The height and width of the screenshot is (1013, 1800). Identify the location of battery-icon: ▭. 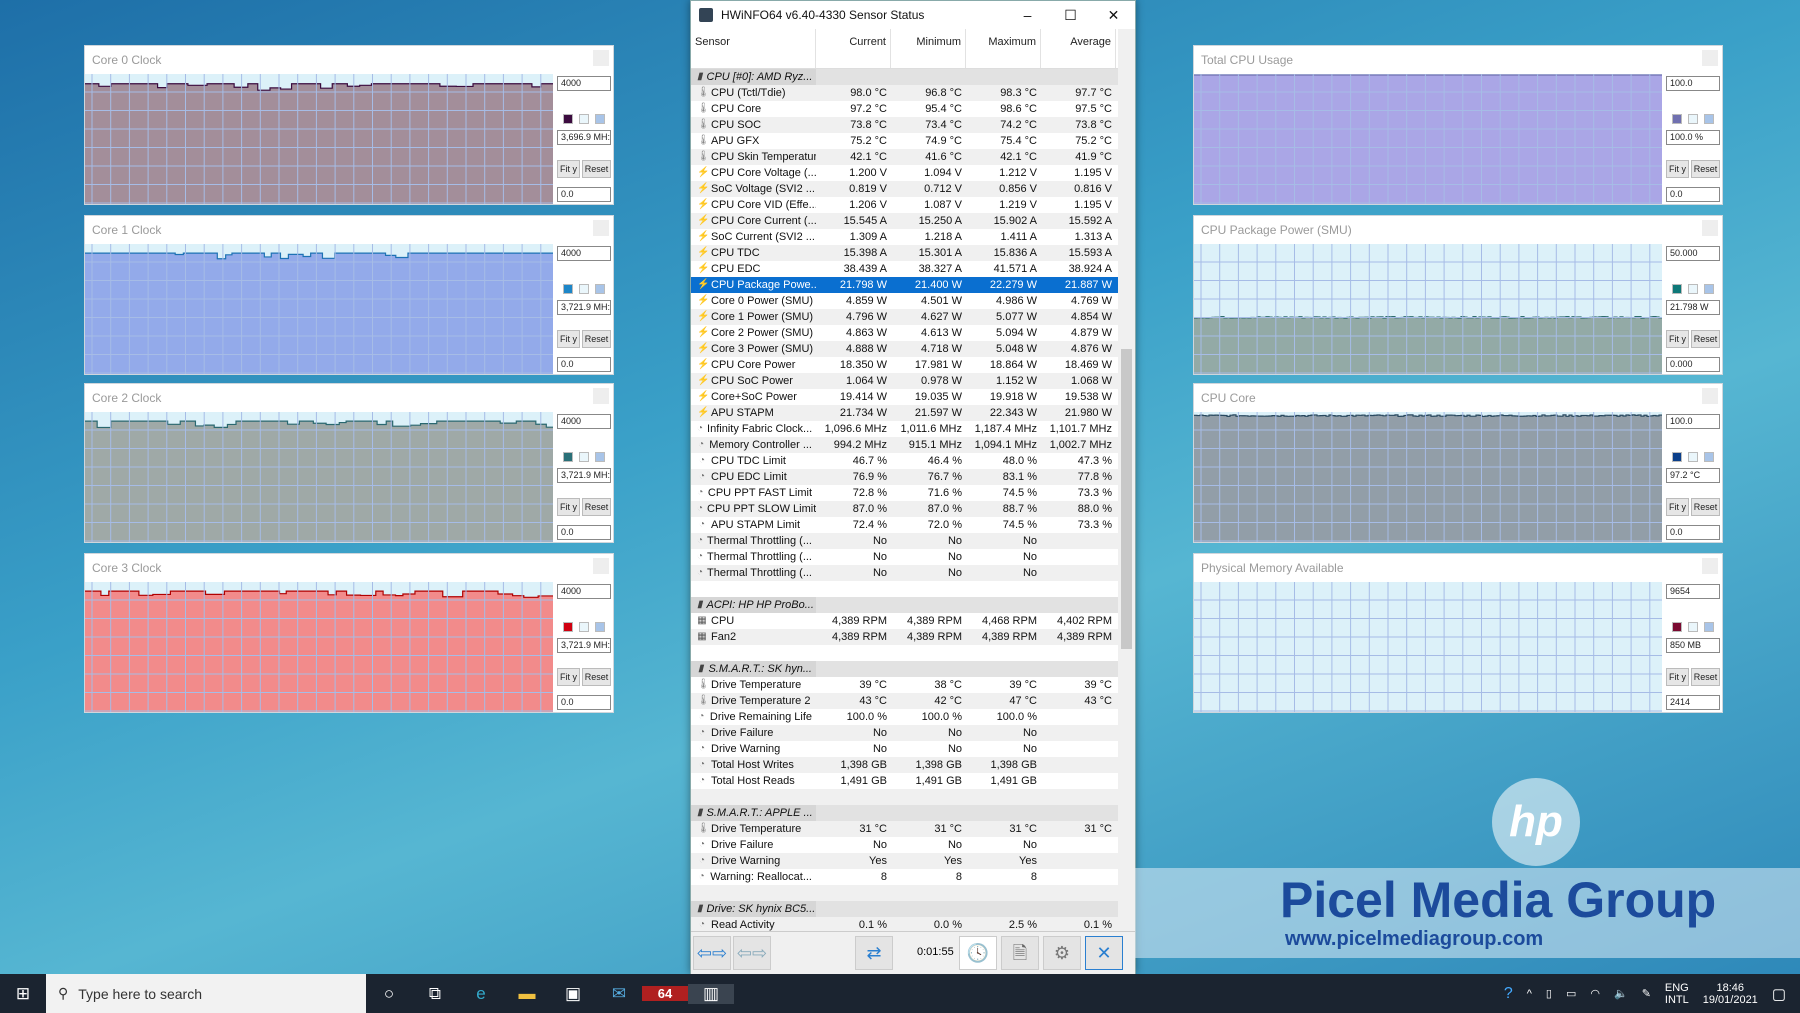
(1571, 994).